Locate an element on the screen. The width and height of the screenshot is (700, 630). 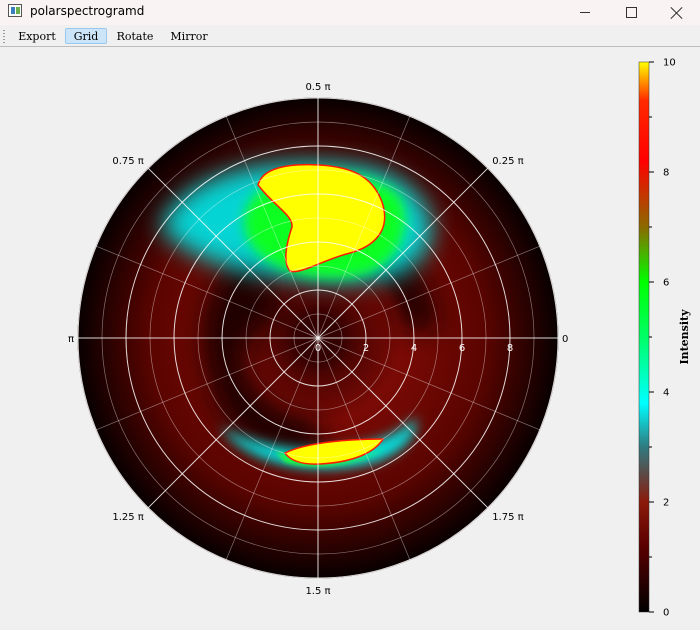
app-icon is located at coordinates (15, 10).